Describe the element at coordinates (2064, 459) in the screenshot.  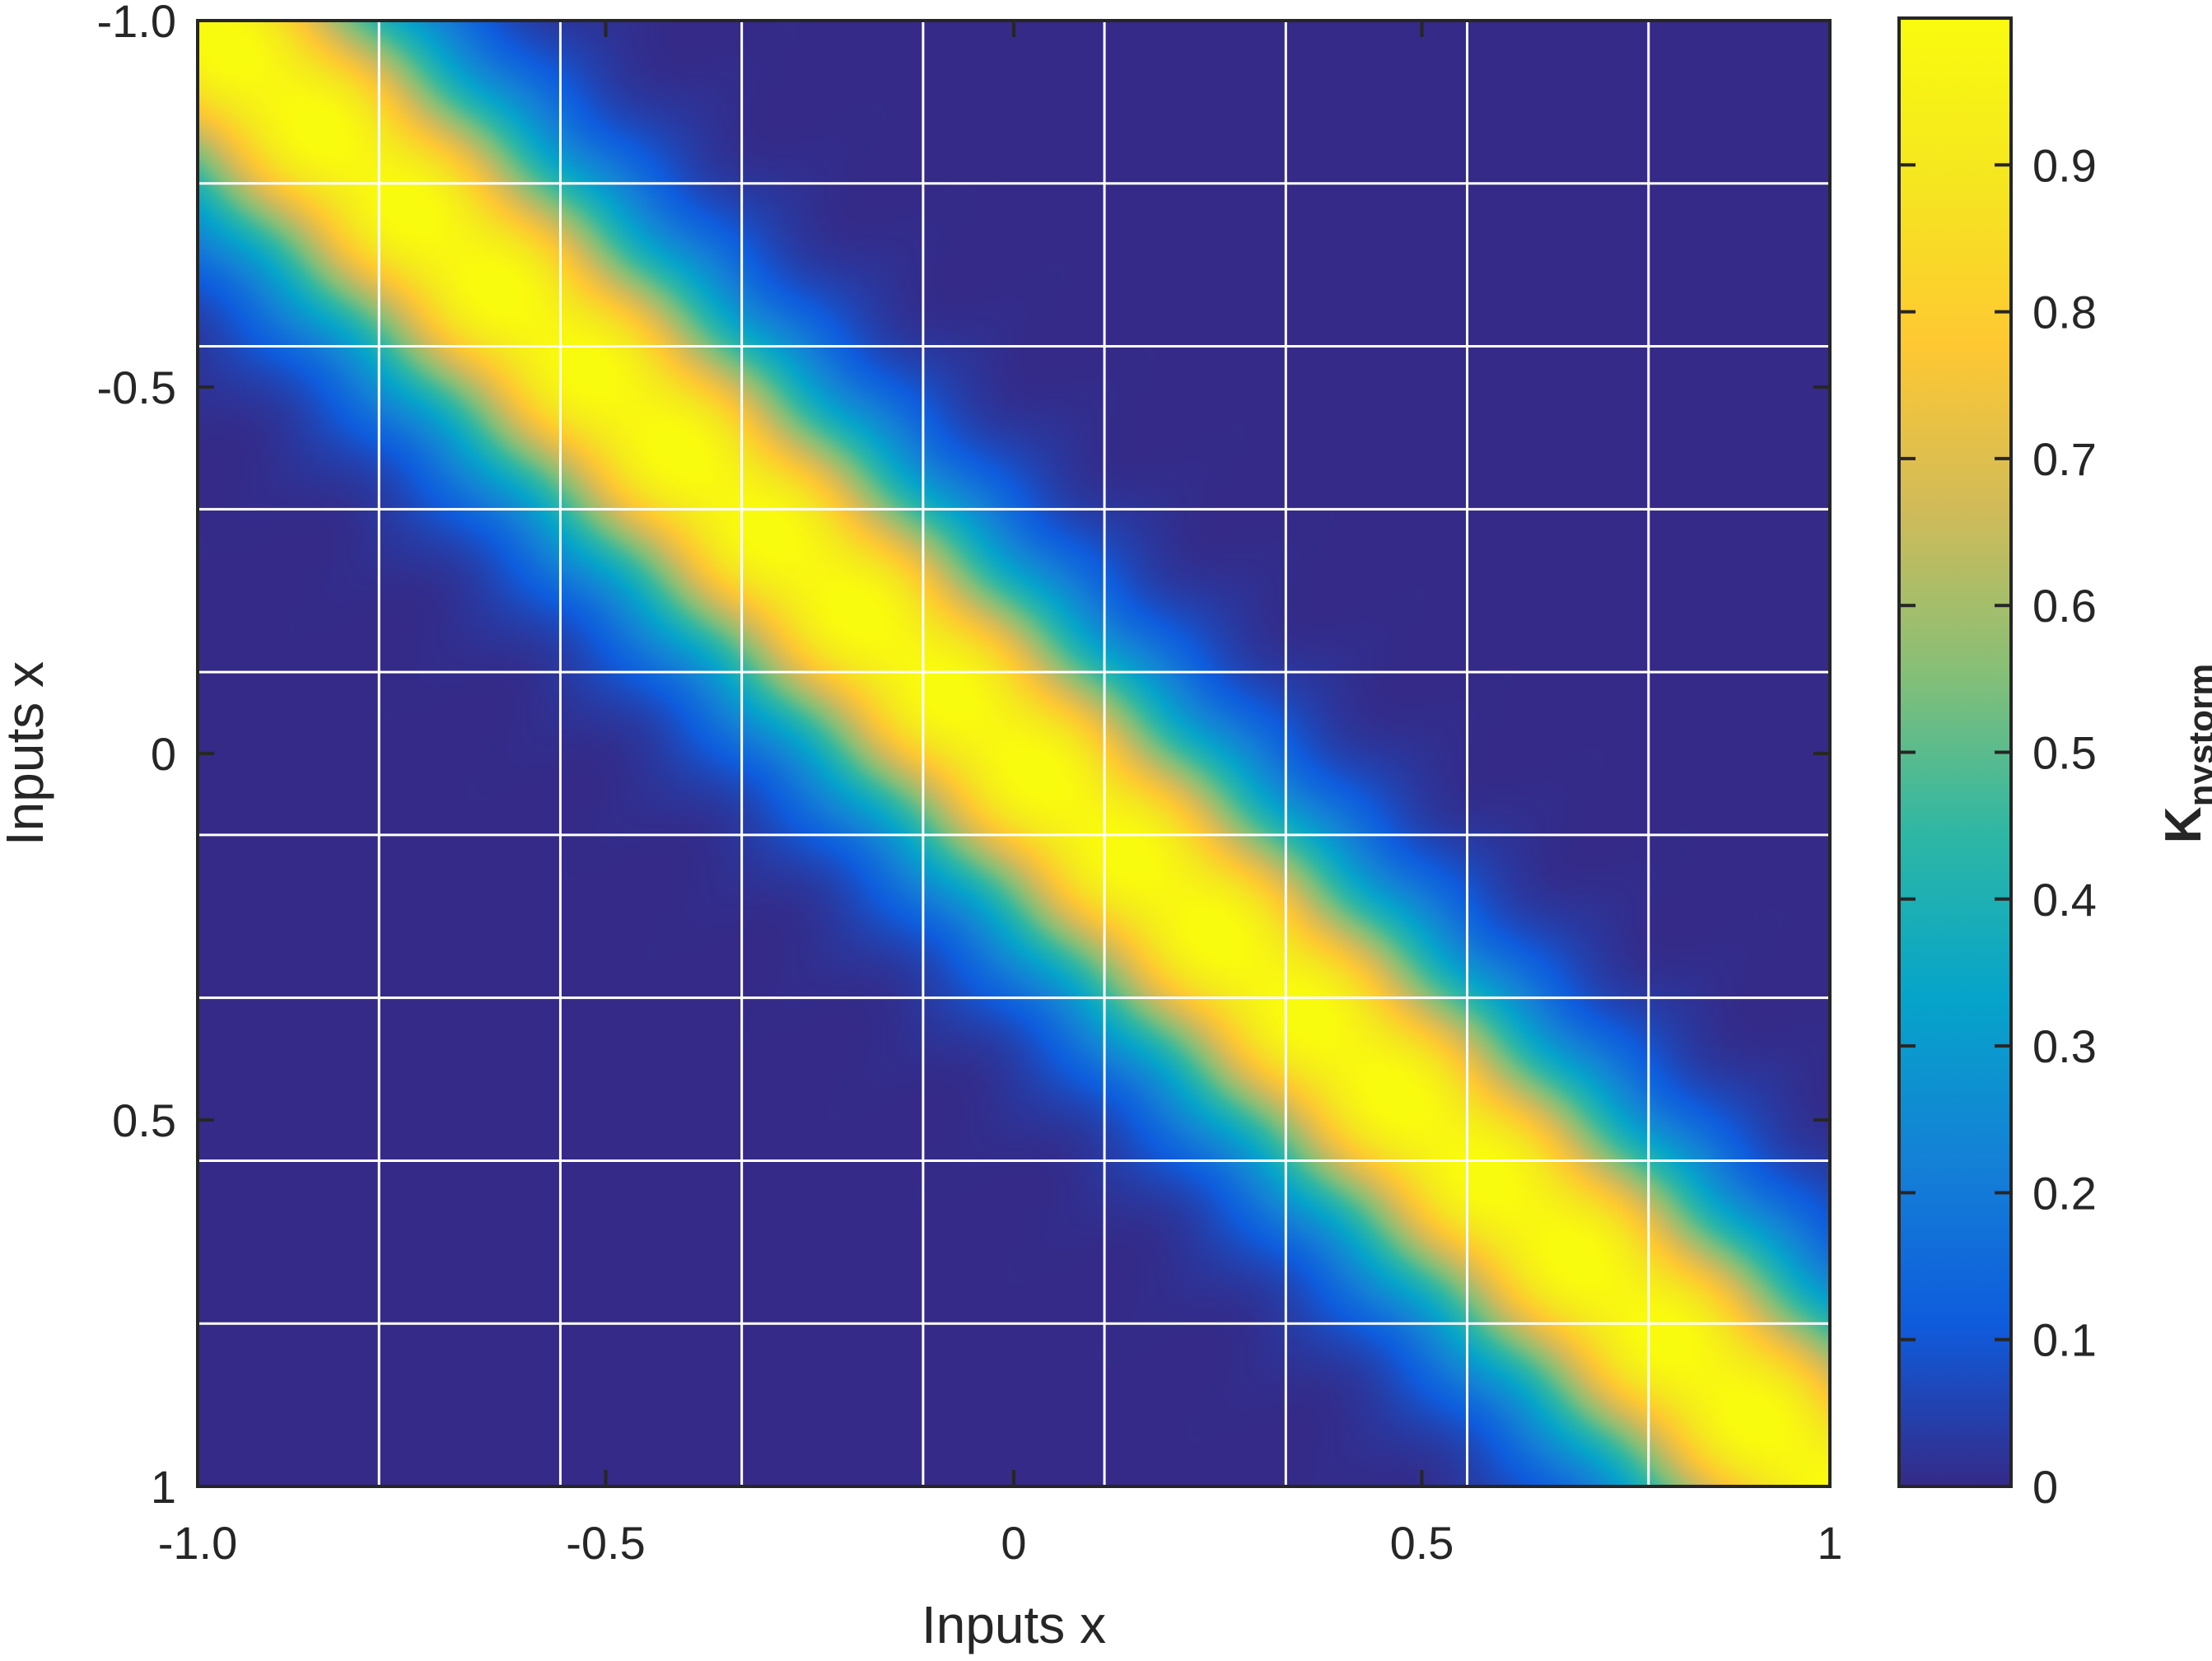
I see `colorbar-tick-label: 0.7` at that location.